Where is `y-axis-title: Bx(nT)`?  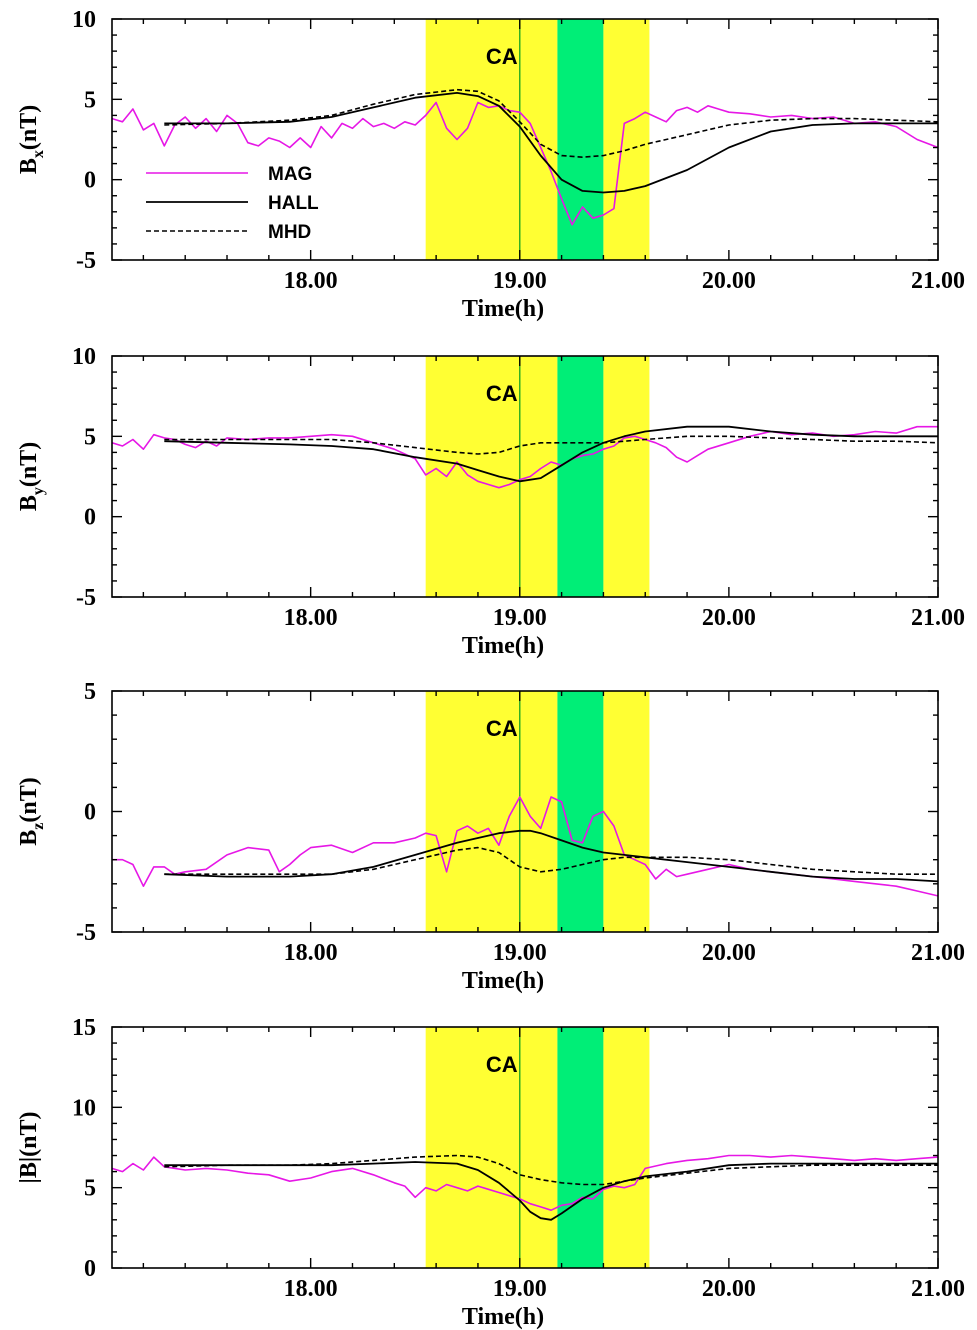 y-axis-title: Bx(nT) is located at coordinates (31, 139).